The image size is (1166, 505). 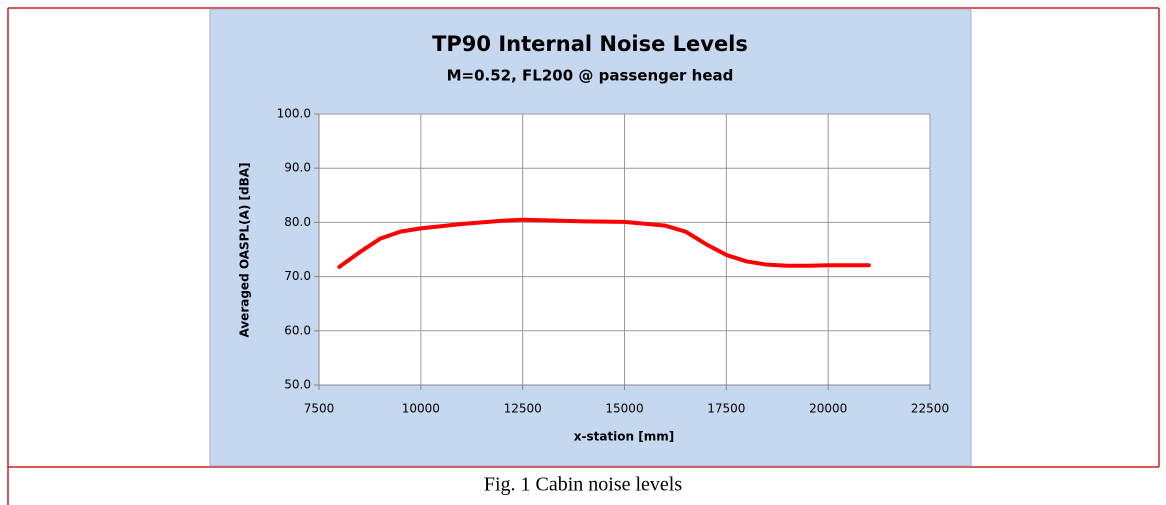 I want to click on x-tick-label: 20000, so click(x=828, y=409).